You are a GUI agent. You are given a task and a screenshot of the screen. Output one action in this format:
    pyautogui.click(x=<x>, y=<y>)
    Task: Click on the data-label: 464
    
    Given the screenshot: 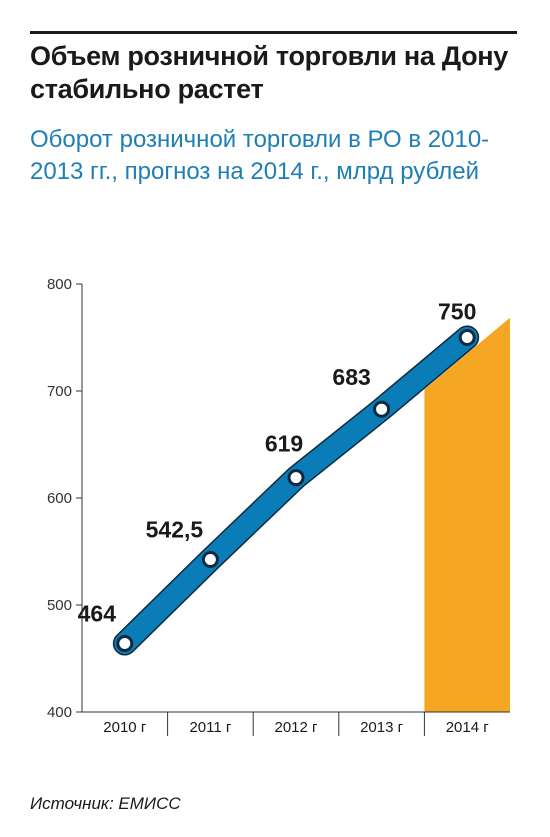 What is the action you would take?
    pyautogui.click(x=97, y=614)
    